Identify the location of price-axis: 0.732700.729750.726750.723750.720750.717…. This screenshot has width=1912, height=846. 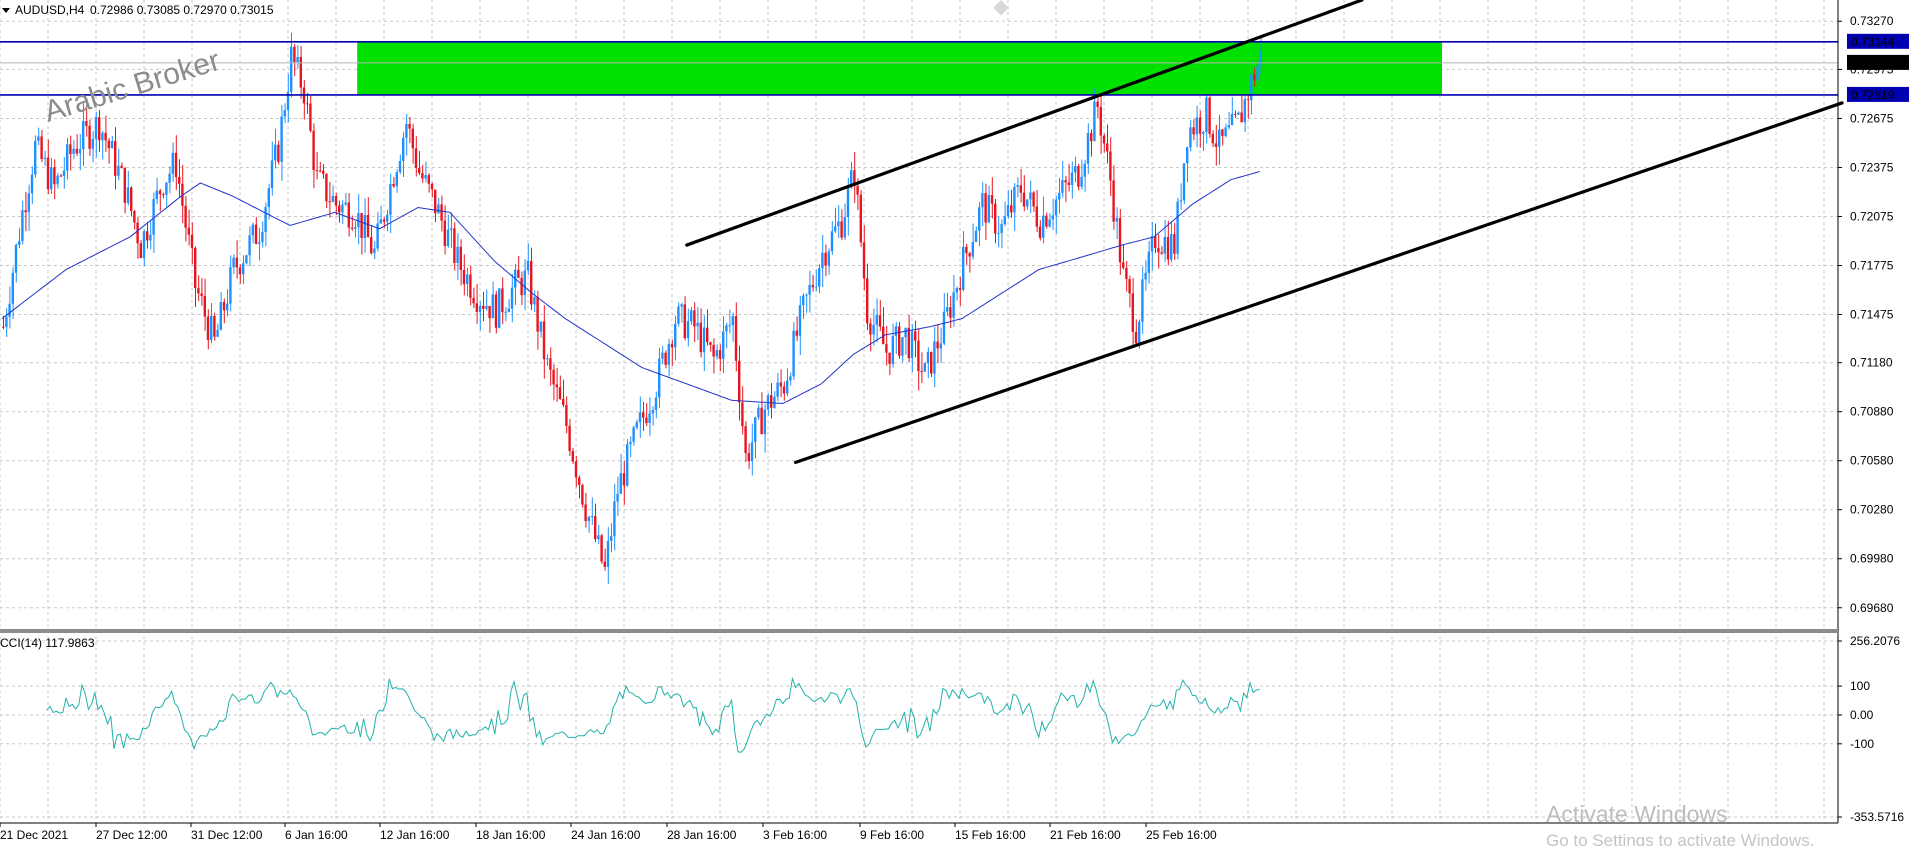
(1866, 314).